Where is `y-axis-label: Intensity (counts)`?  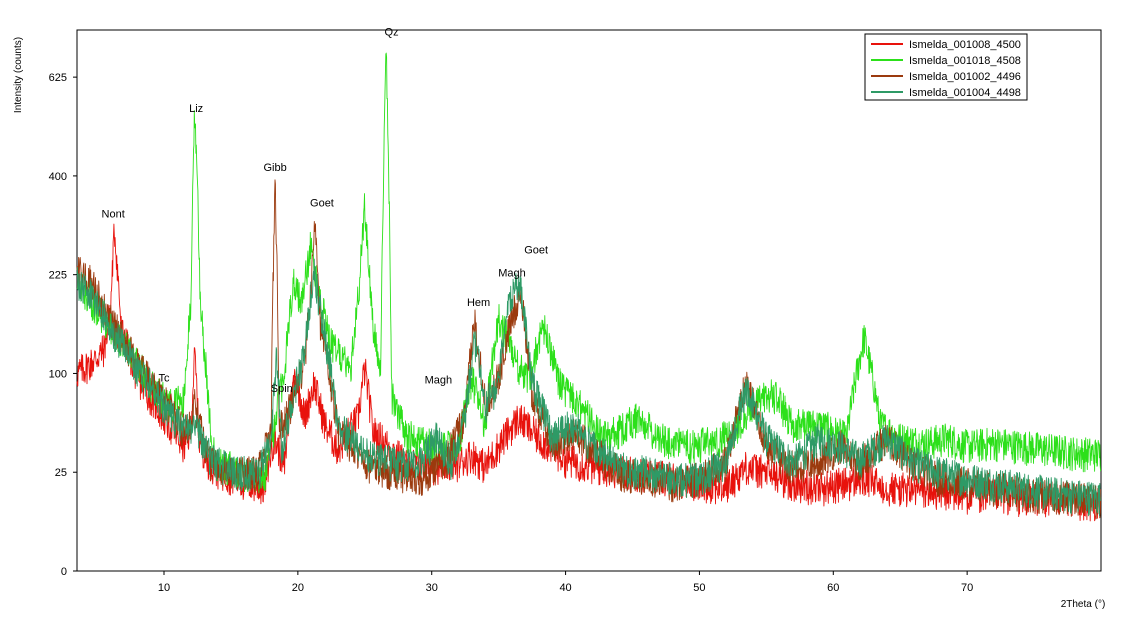
y-axis-label: Intensity (counts) is located at coordinates (18, 75).